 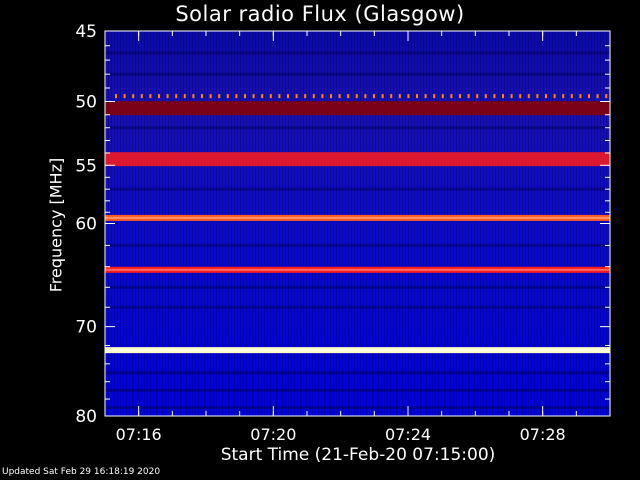 What do you see at coordinates (86, 166) in the screenshot?
I see `y-tick-label: 55` at bounding box center [86, 166].